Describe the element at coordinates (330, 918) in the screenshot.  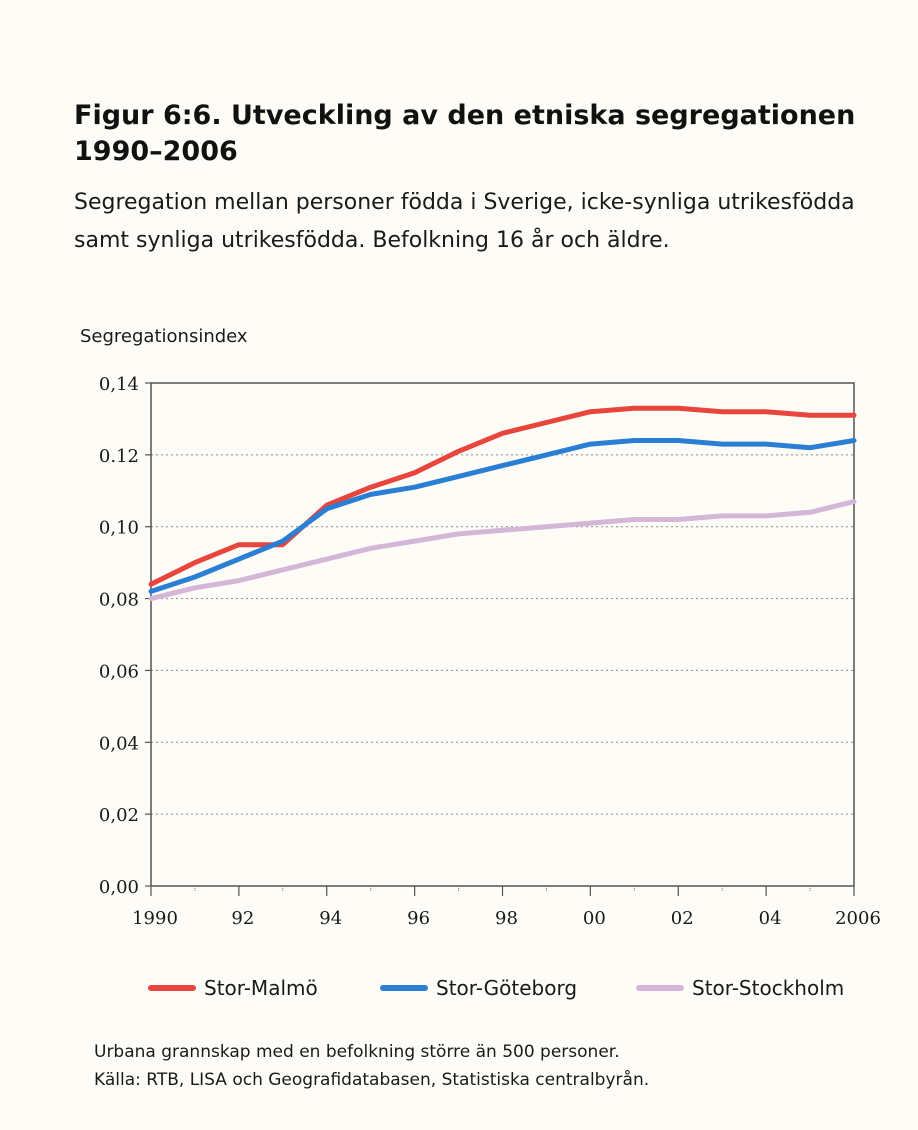
I see `x-tick-label-2: 94` at that location.